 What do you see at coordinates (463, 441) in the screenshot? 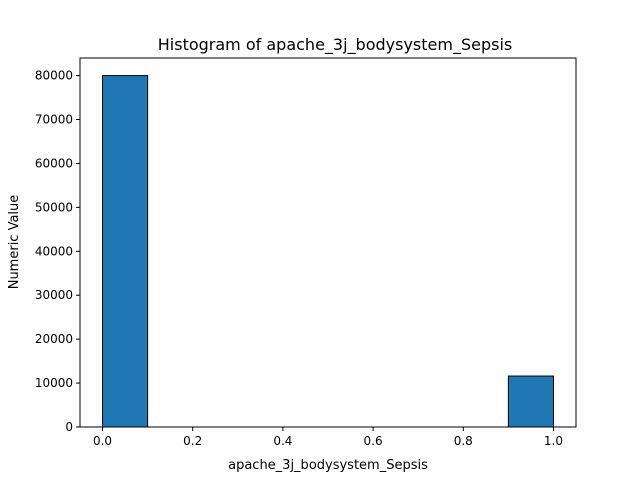
I see `x-tick-label: 0.8` at bounding box center [463, 441].